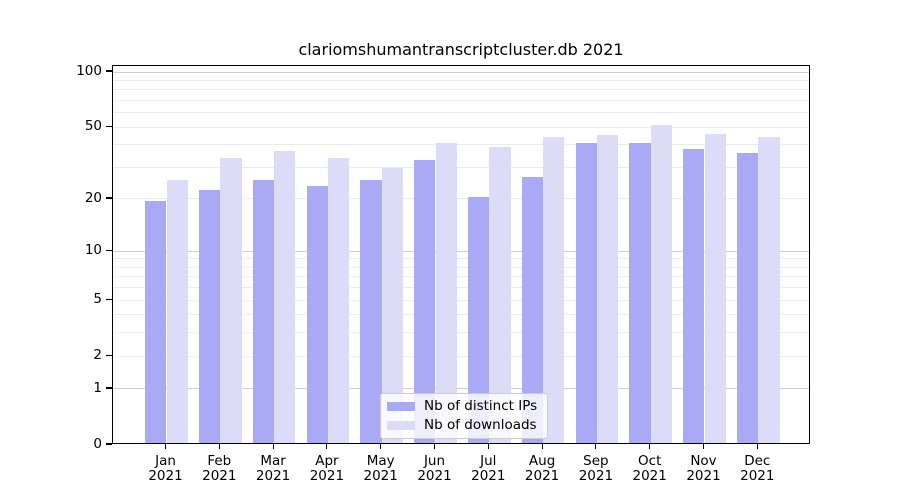 This screenshot has height=500, width=900. What do you see at coordinates (542, 468) in the screenshot?
I see `x-tick-label-aug: Aug 2021` at bounding box center [542, 468].